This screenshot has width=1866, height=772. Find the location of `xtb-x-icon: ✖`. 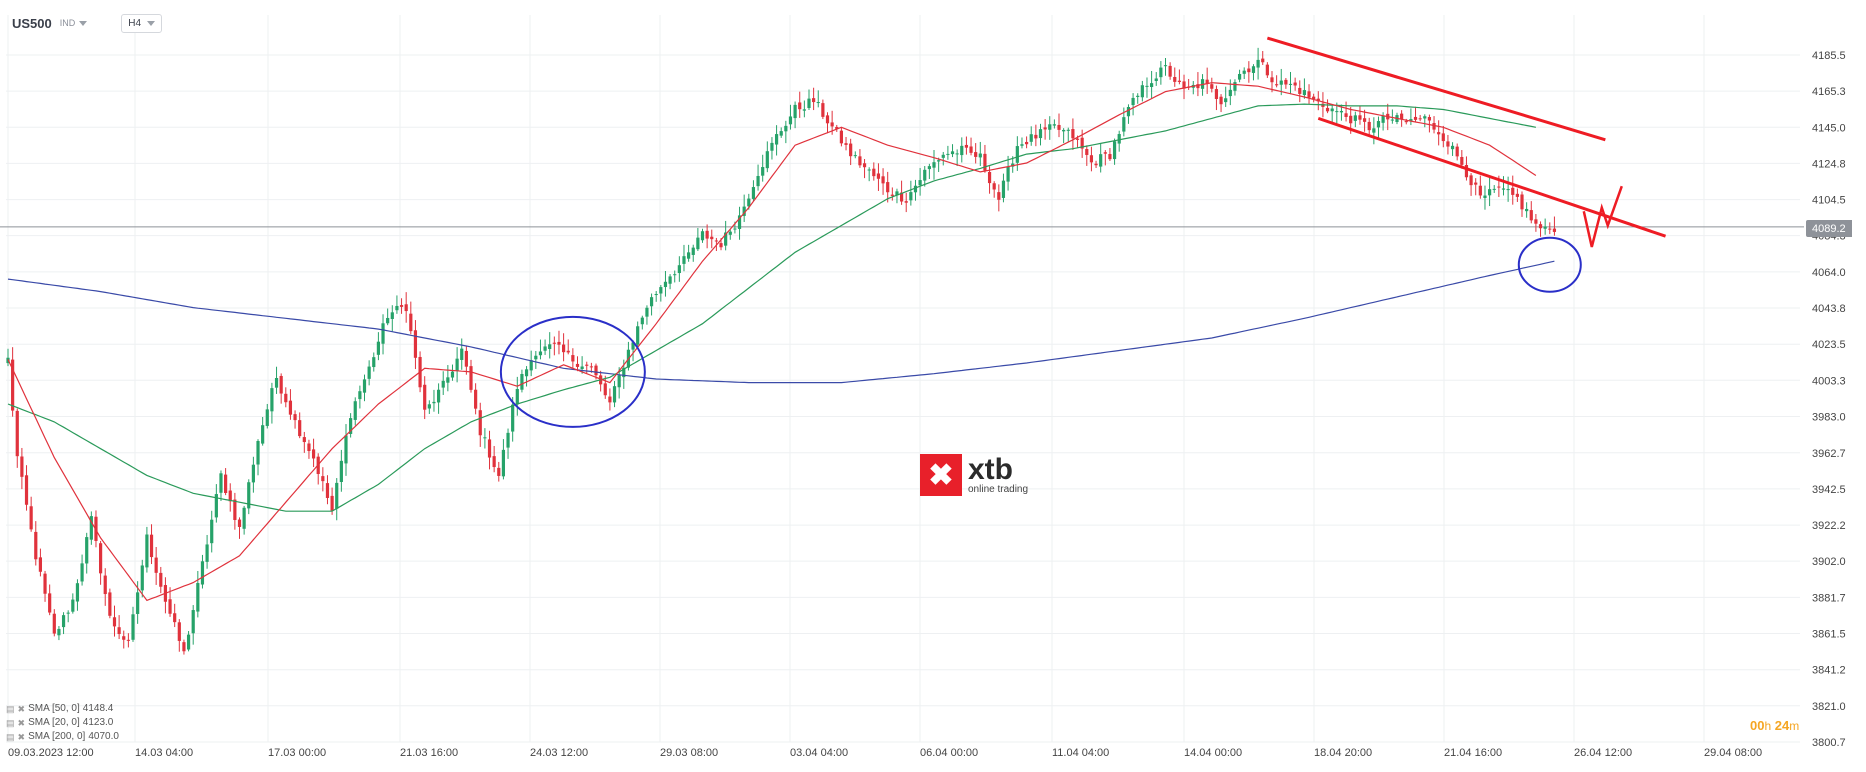

xtb-x-icon: ✖ is located at coordinates (941, 475).